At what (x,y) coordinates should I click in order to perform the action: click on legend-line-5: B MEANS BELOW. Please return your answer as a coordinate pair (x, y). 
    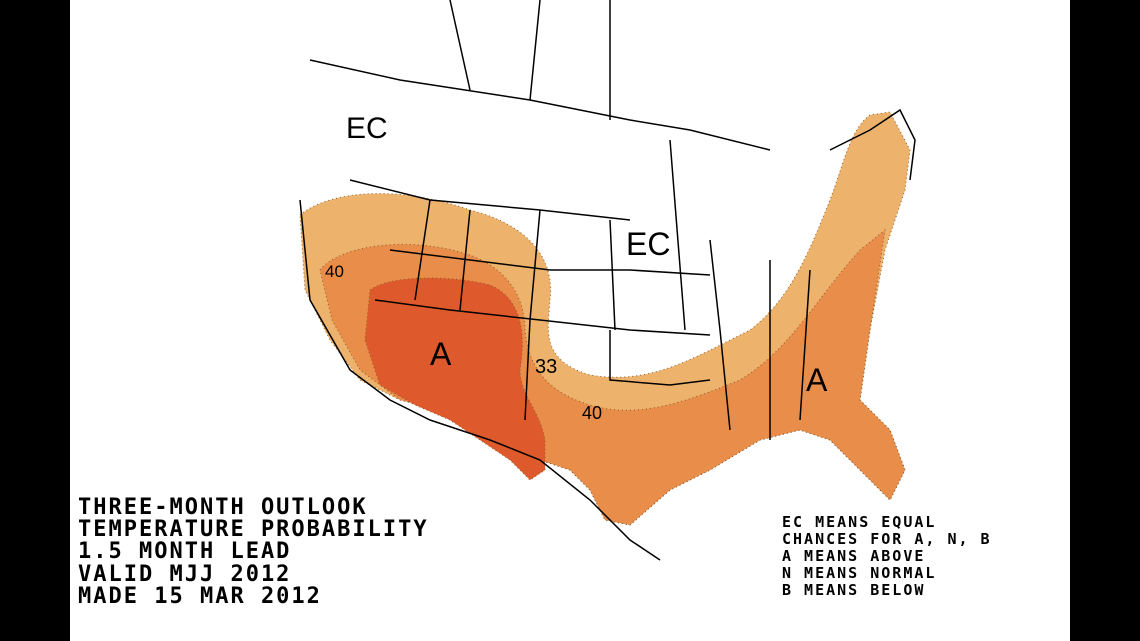
    Looking at the image, I should click on (854, 590).